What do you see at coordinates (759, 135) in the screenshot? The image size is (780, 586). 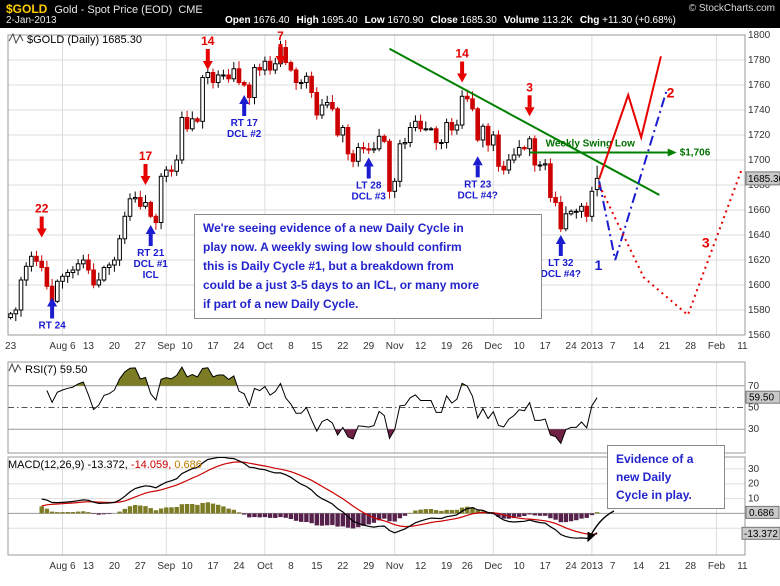 I see `svg-text: 1720` at bounding box center [759, 135].